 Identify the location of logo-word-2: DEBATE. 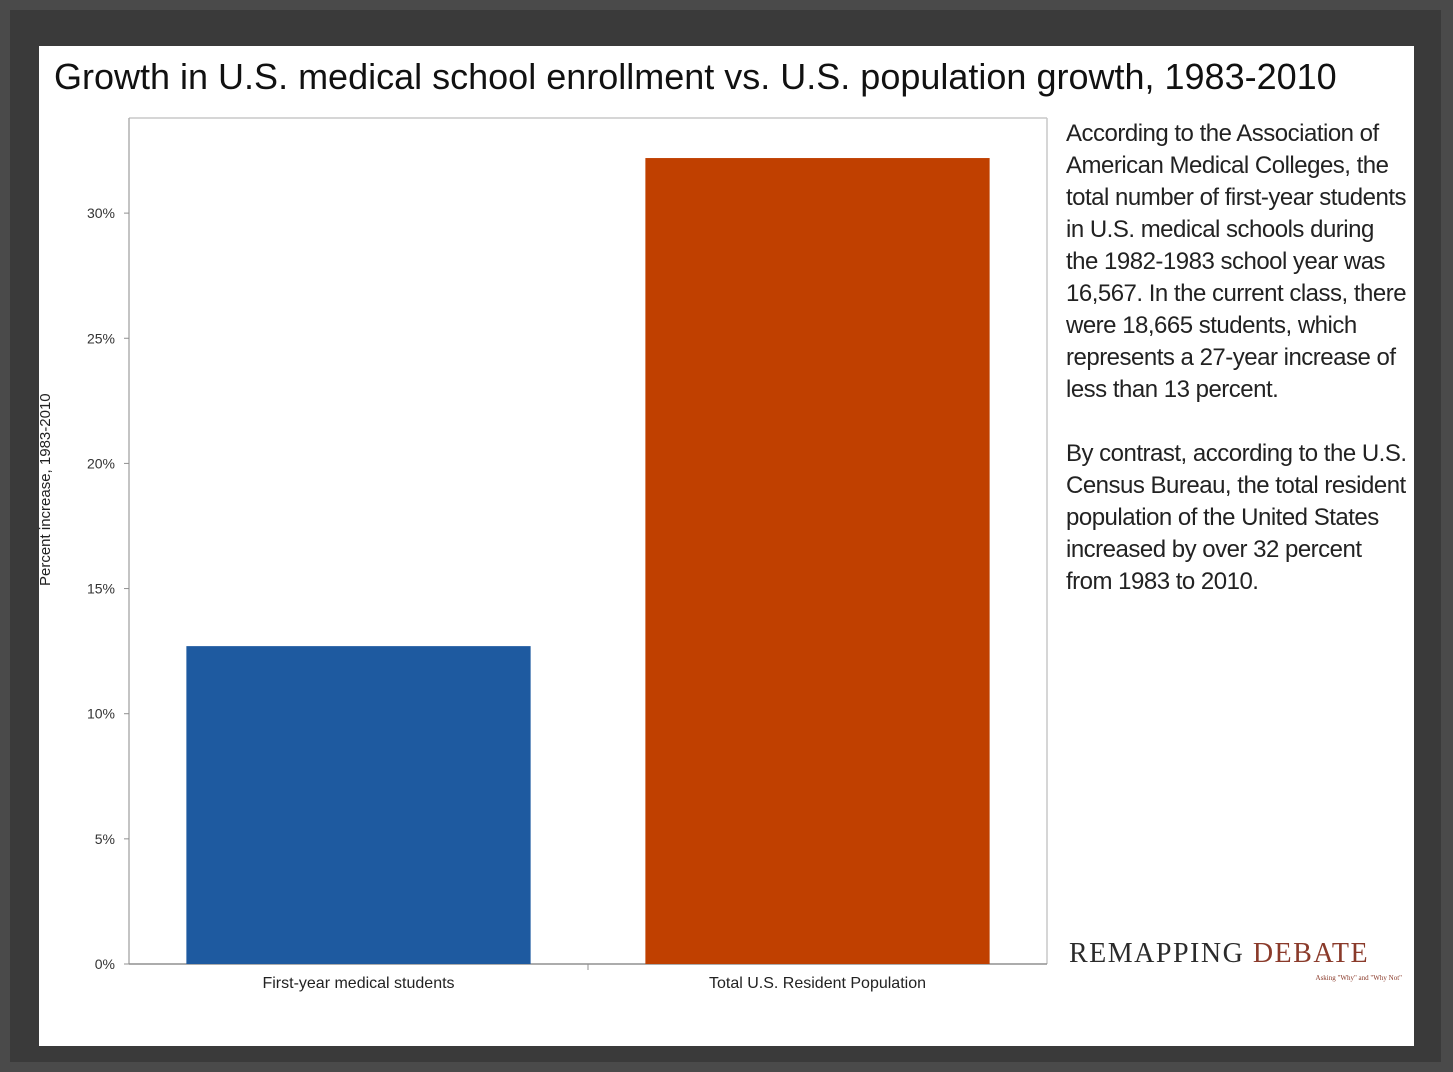
(1311, 953).